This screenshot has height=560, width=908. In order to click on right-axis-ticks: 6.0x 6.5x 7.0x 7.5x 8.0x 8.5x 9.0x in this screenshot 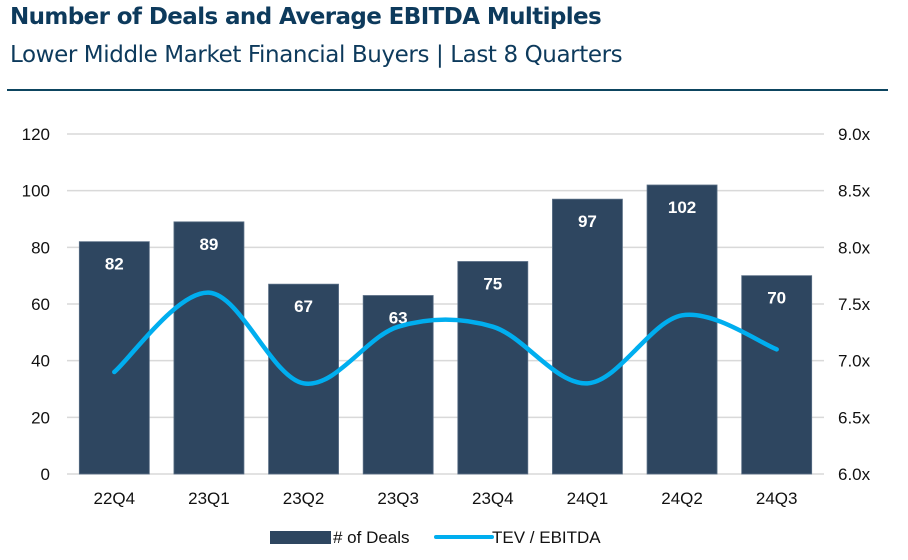, I will do `click(854, 304)`.